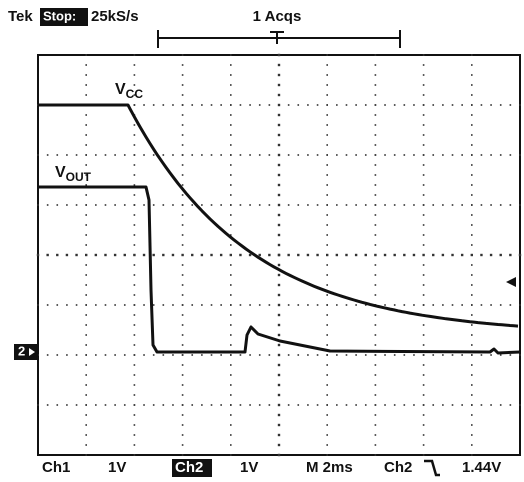 The height and width of the screenshot is (482, 524). What do you see at coordinates (115, 16) in the screenshot?
I see `sample-rate: 25kS/s` at bounding box center [115, 16].